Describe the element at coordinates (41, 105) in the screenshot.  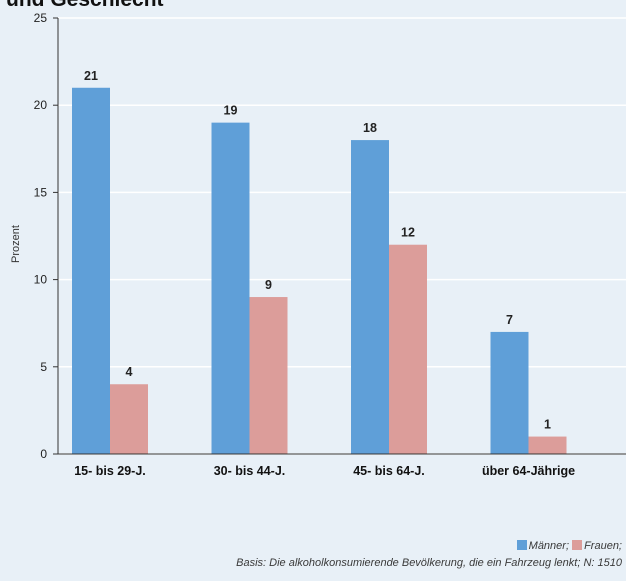
I see `y-tick-label: 20` at that location.